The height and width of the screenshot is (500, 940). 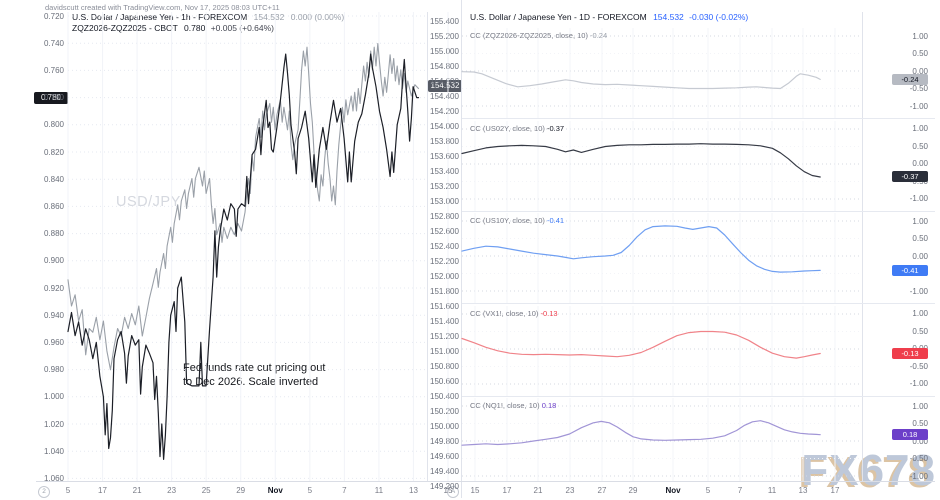 I want to click on price-scale-label: 149.400, so click(x=444, y=471).